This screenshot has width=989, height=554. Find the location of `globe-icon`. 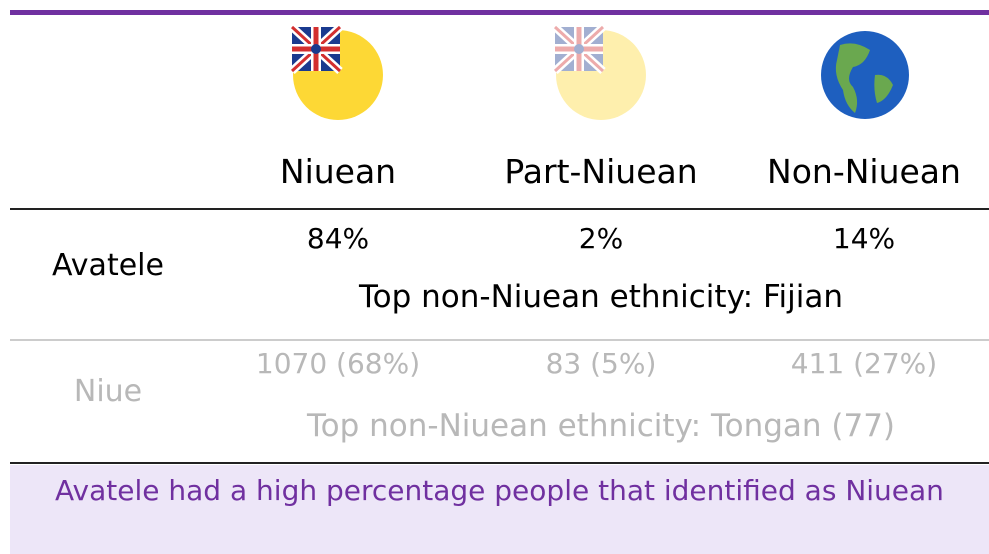

globe-icon is located at coordinates (865, 75).